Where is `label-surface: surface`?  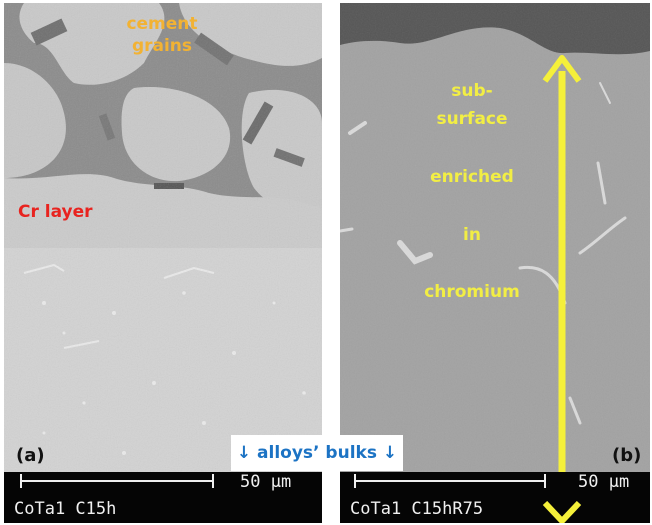 label-surface: surface is located at coordinates (472, 119).